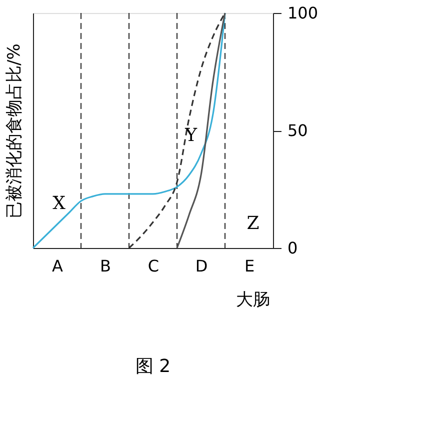 The width and height of the screenshot is (433, 443). I want to click on line-series, so click(201, 130).